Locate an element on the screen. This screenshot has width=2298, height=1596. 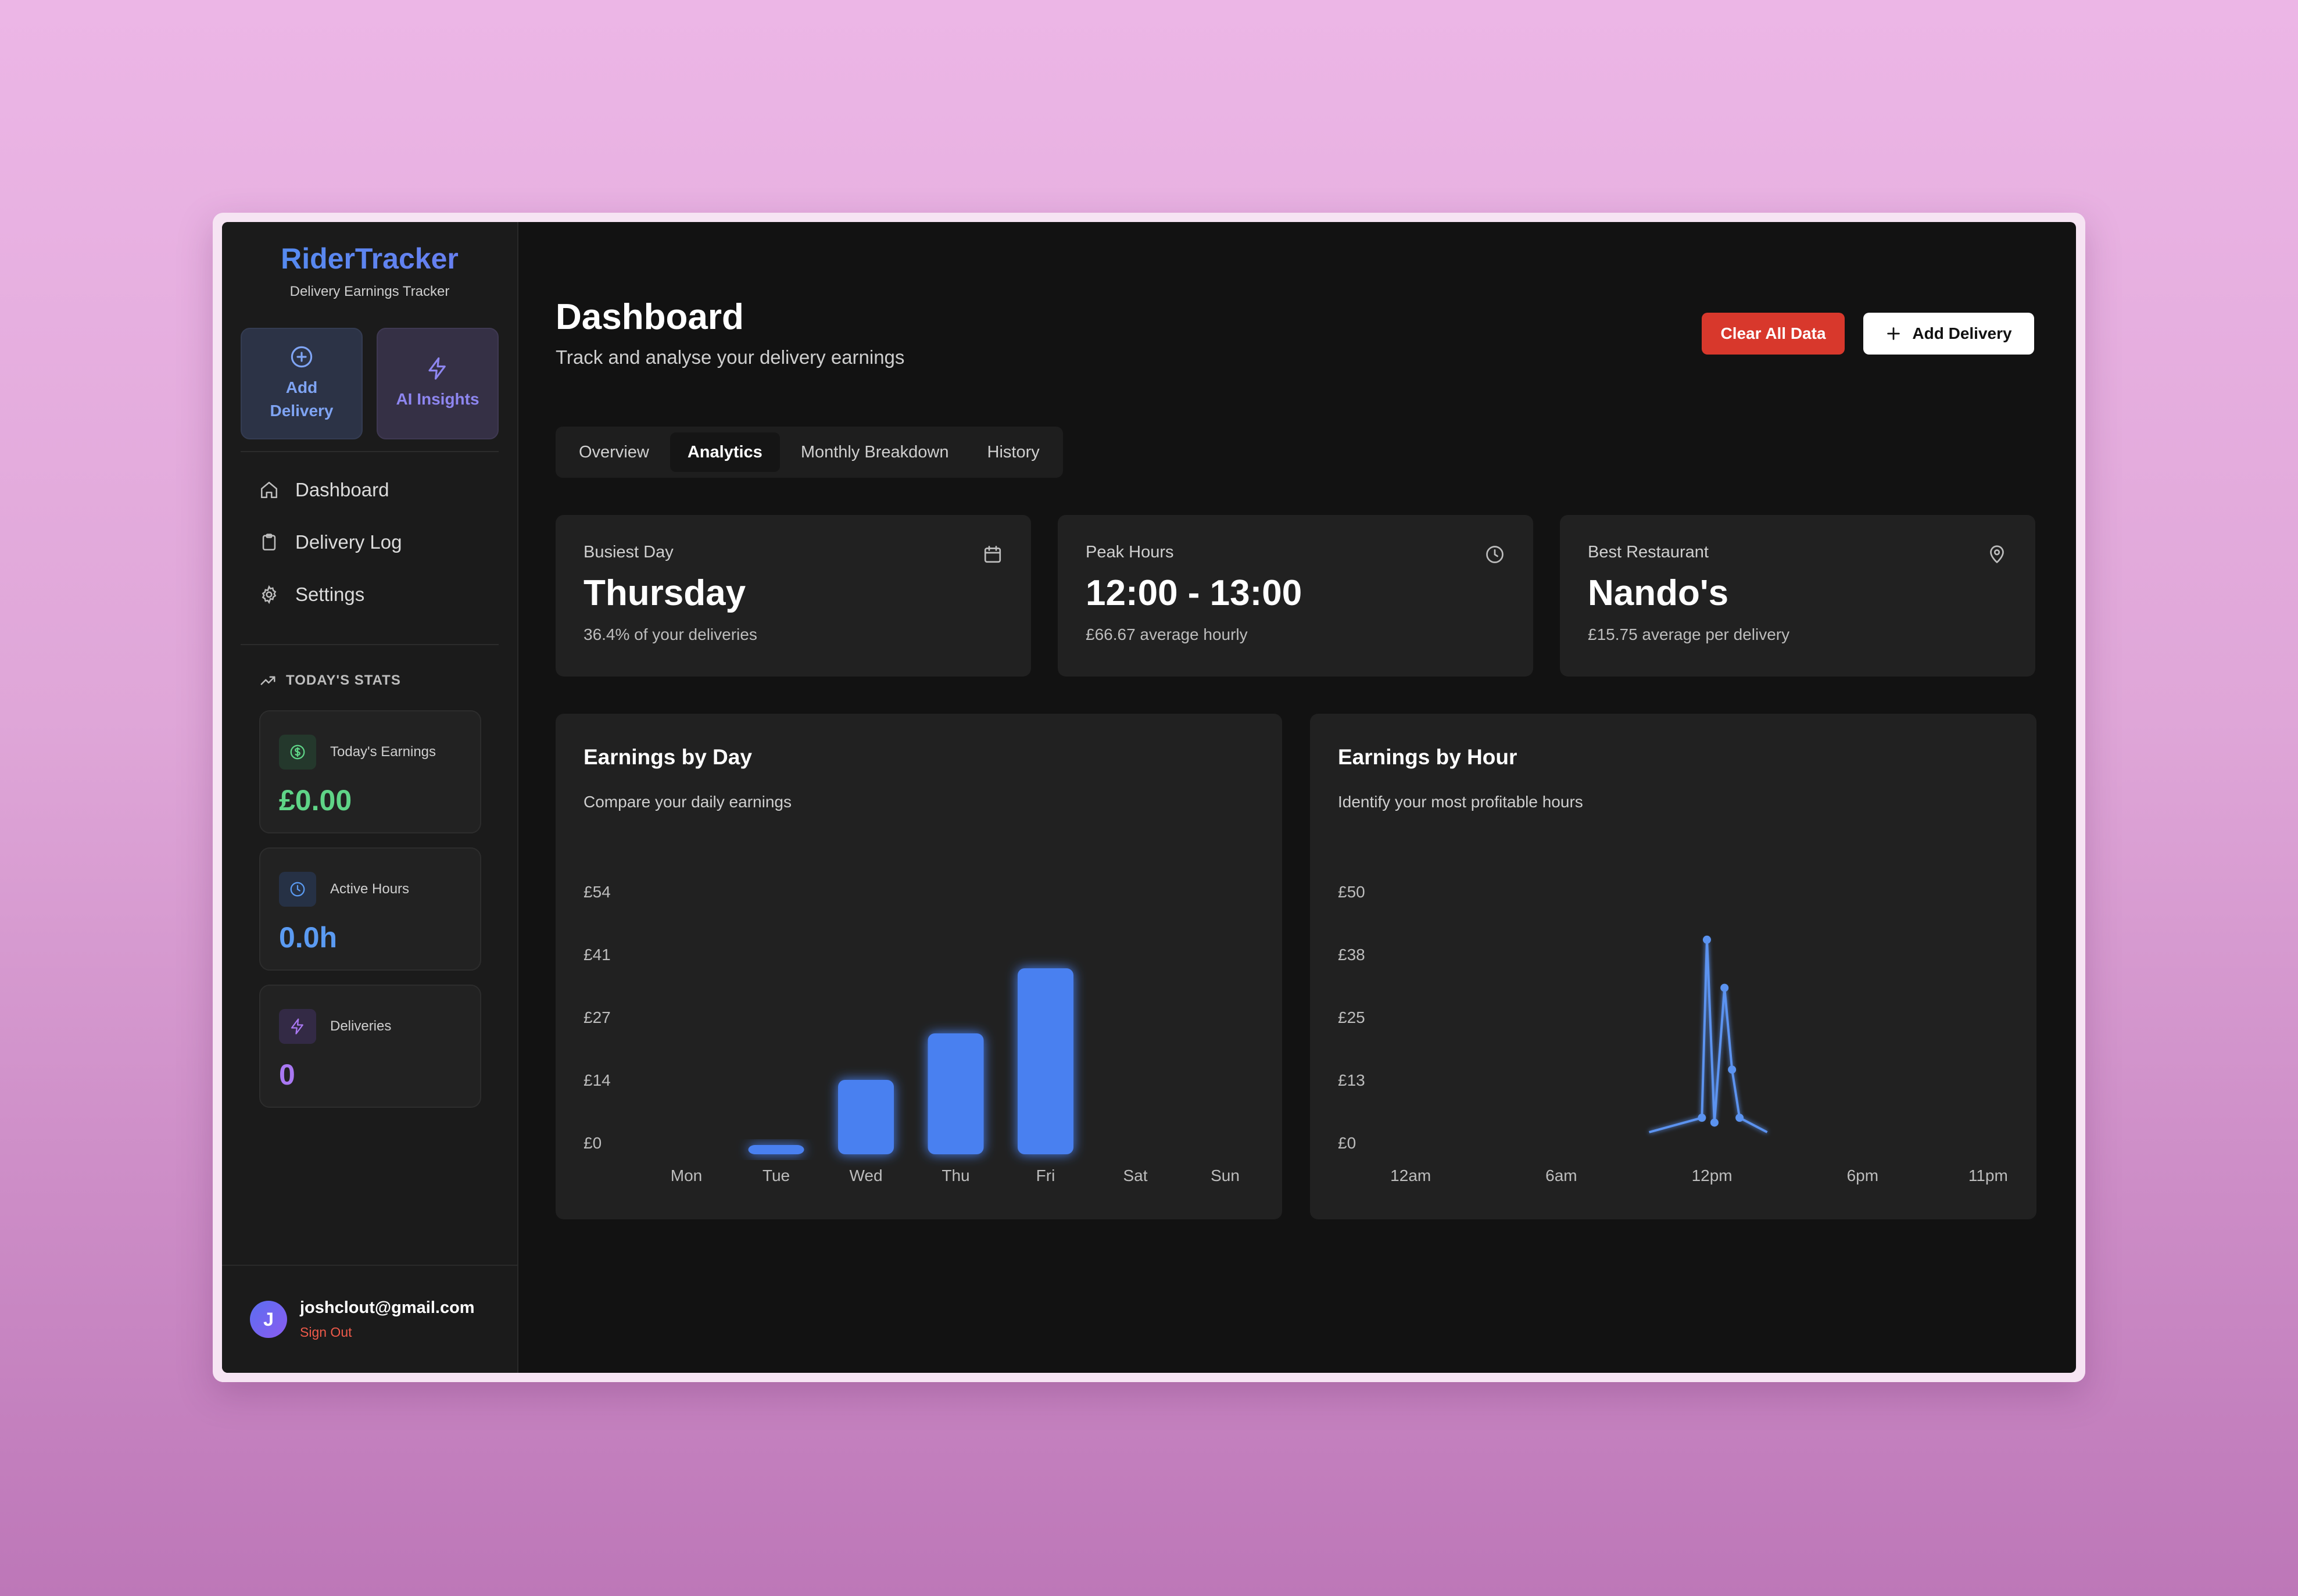
busiest-day-note: 36.4% of your deliveries is located at coordinates (670, 634).